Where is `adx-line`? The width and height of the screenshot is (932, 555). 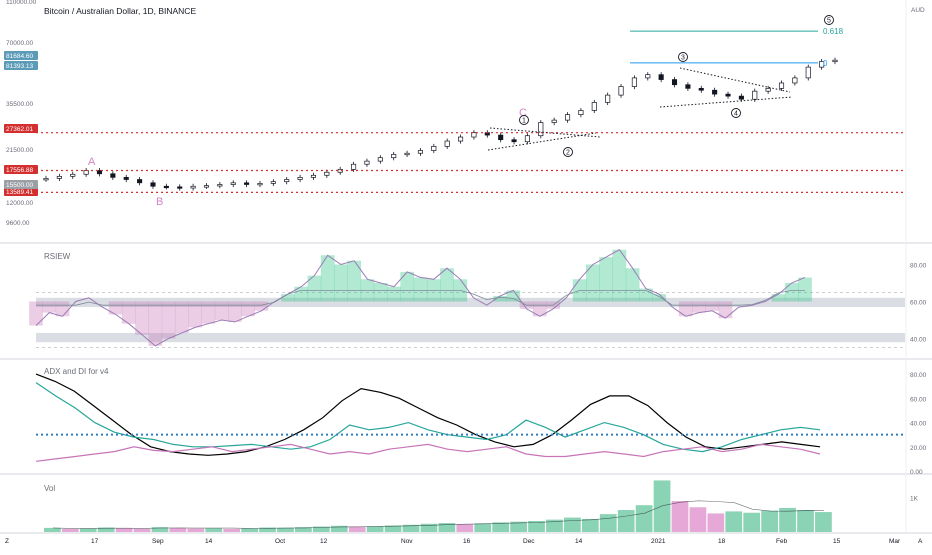 adx-line is located at coordinates (428, 414).